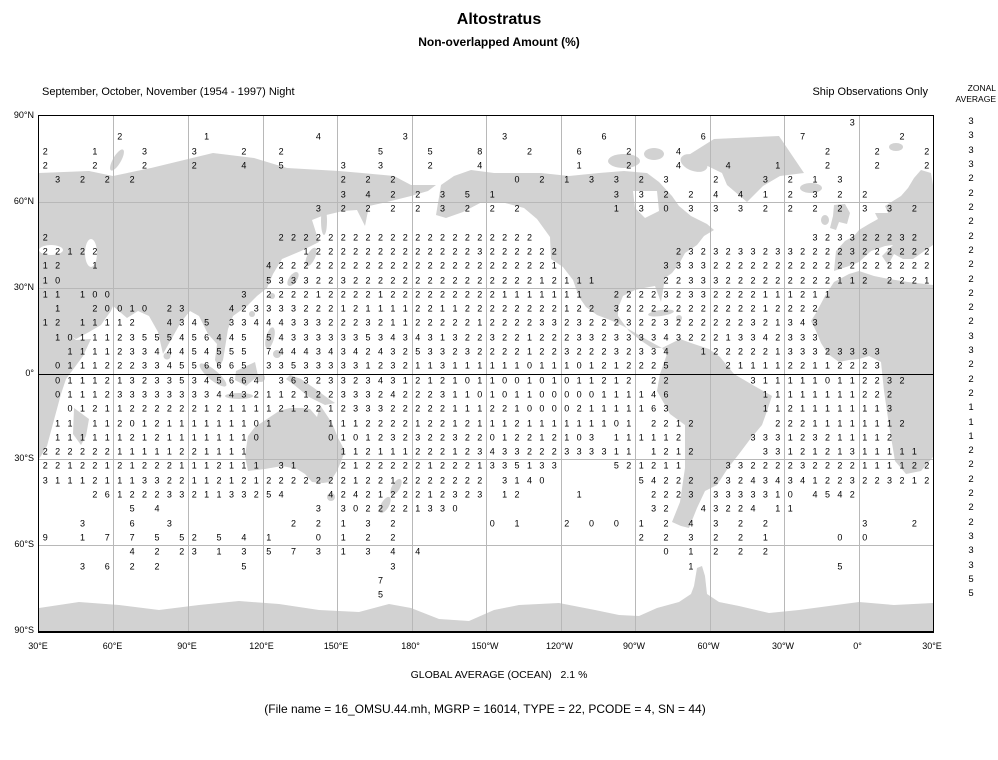  What do you see at coordinates (976, 94) in the screenshot?
I see `zonal-average-header: ZONAL AVERAGE` at bounding box center [976, 94].